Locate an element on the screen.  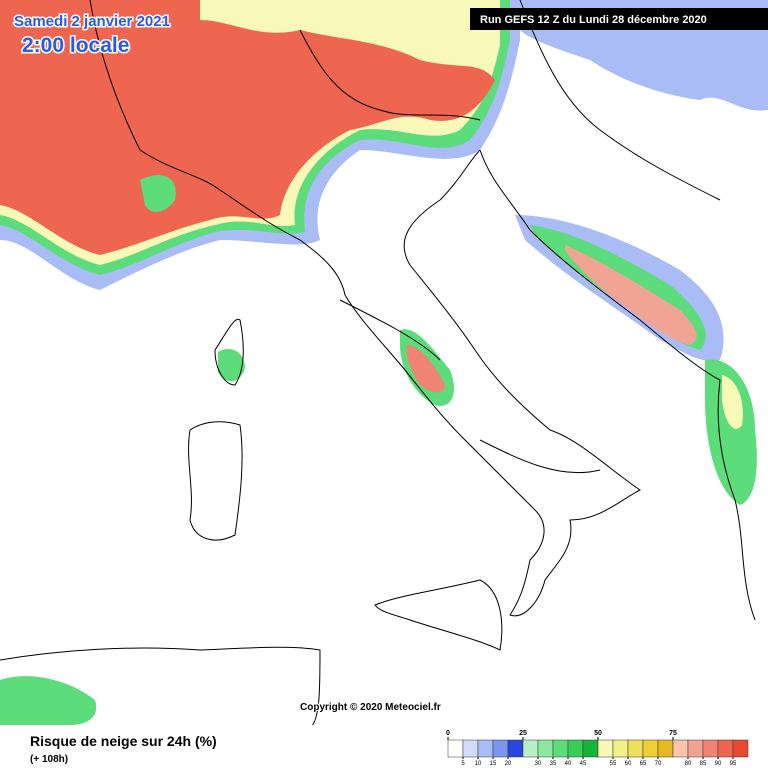
legend-tick-label: 35 is located at coordinates (553, 764).